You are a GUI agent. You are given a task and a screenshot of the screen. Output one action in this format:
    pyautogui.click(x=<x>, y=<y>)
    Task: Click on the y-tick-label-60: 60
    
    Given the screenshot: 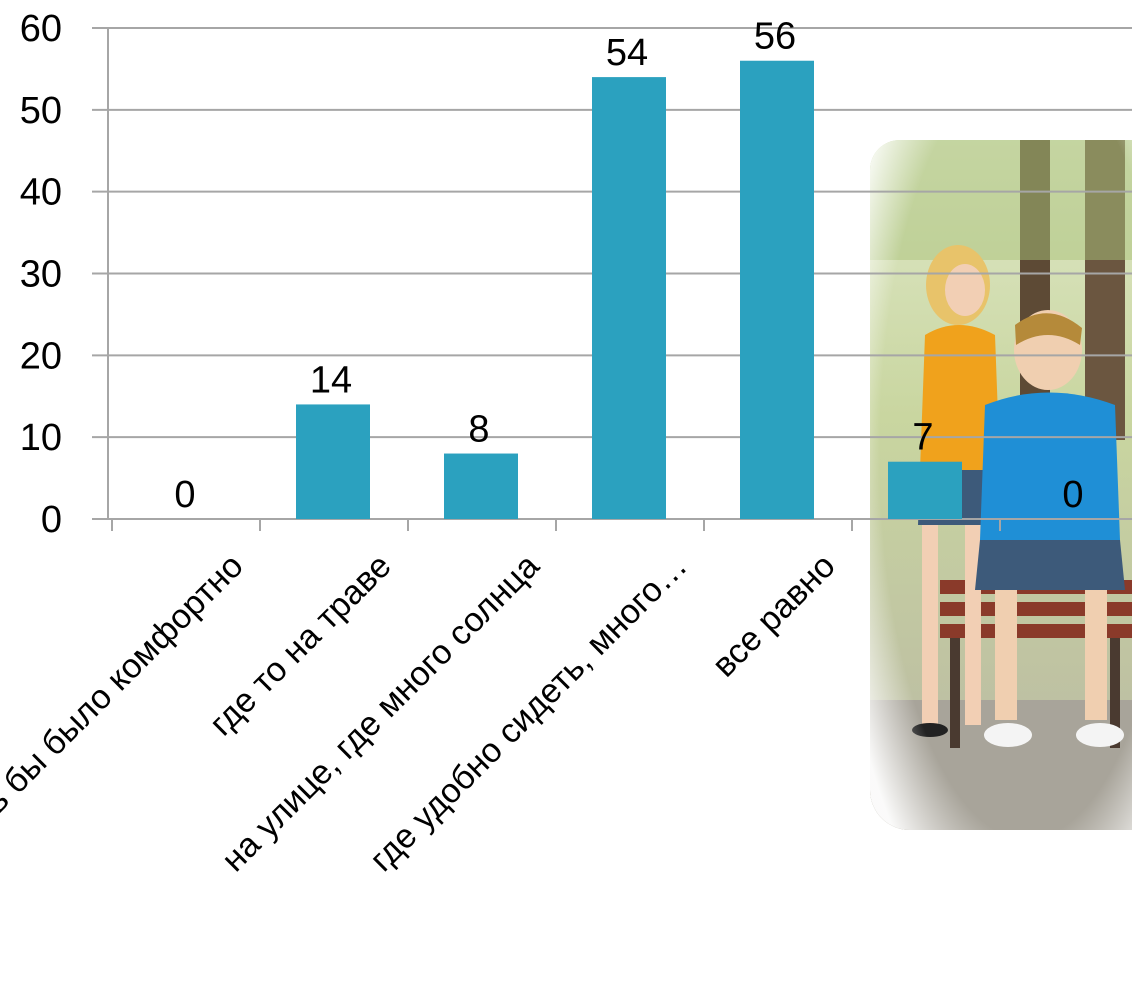 What is the action you would take?
    pyautogui.click(x=41, y=29)
    